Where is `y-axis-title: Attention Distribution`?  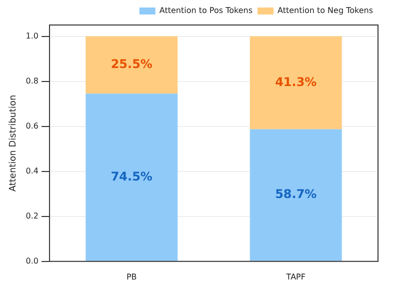
y-axis-title: Attention Distribution is located at coordinates (13, 143).